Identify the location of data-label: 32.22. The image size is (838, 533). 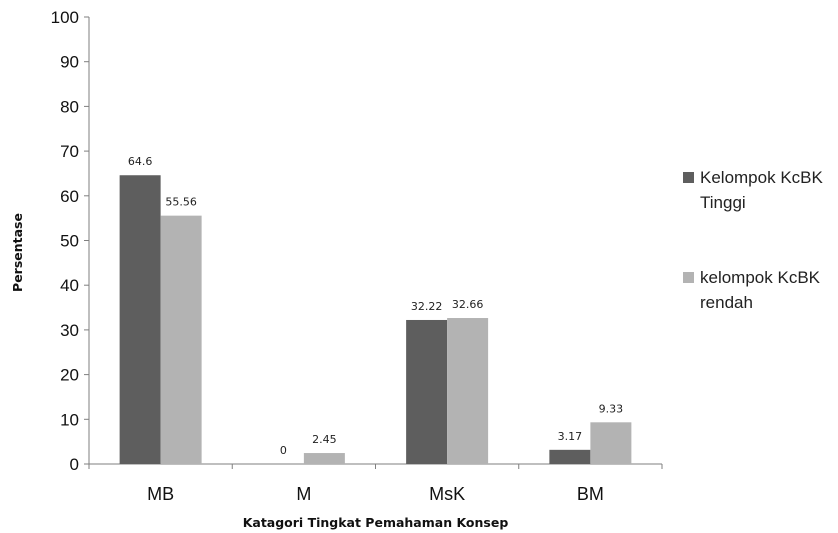
(427, 306).